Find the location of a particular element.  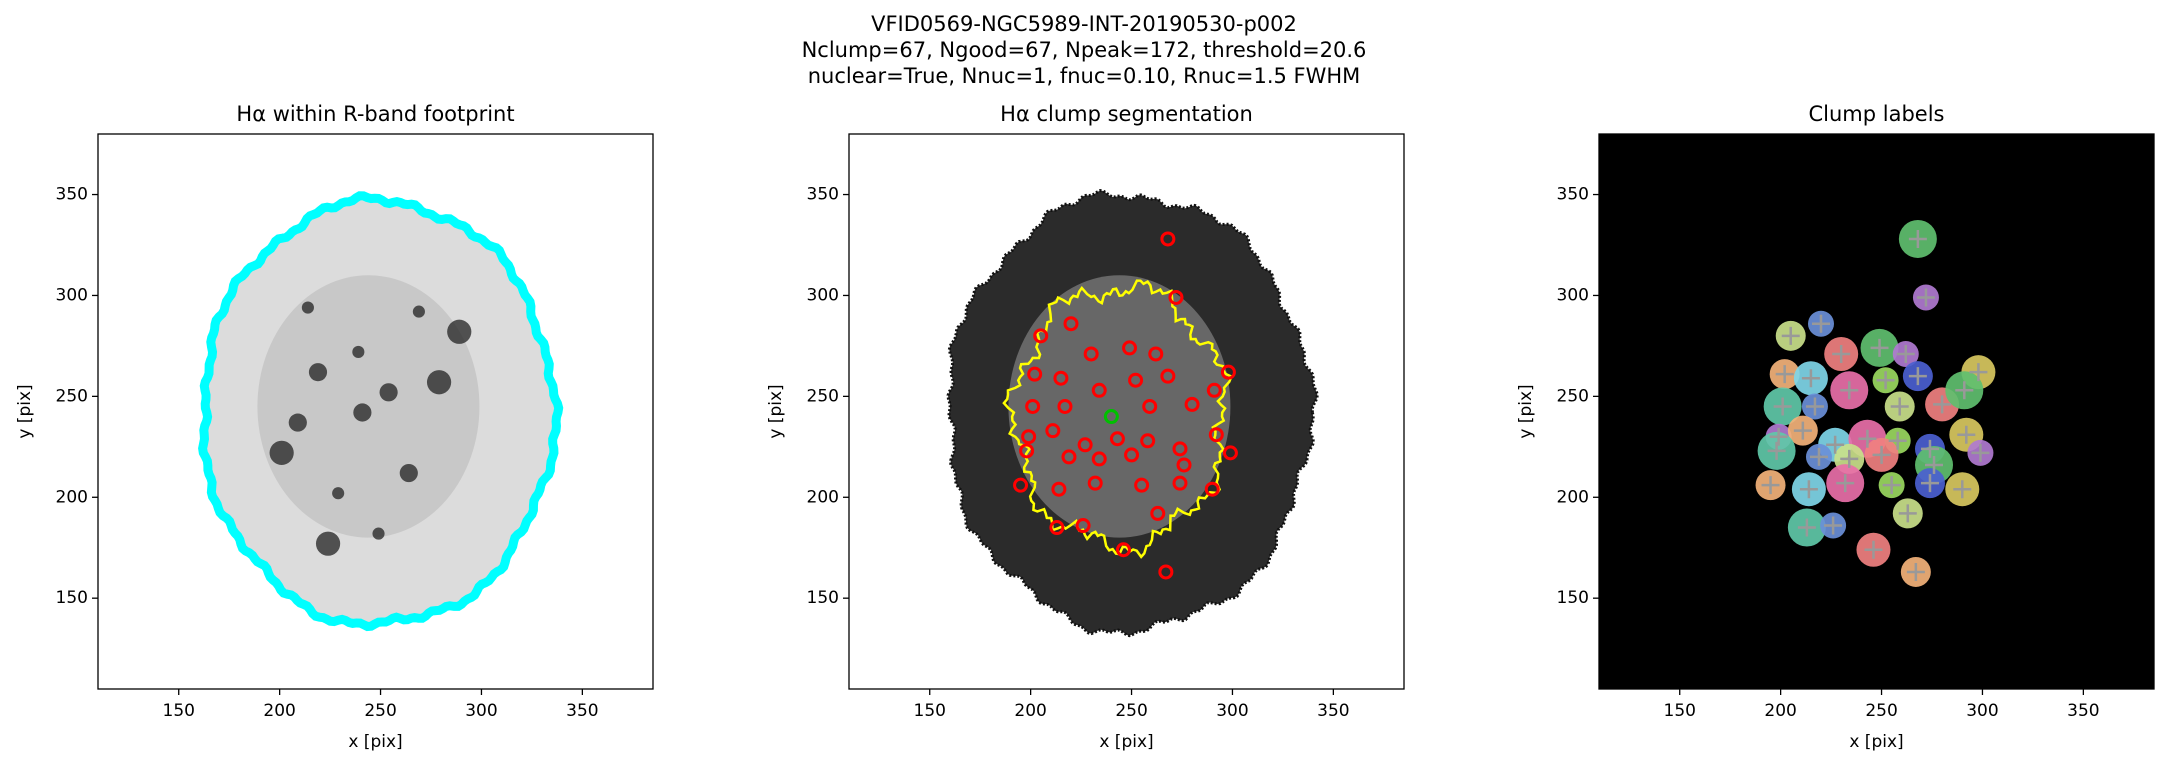

axes-title: Clump labels is located at coordinates (1877, 114).